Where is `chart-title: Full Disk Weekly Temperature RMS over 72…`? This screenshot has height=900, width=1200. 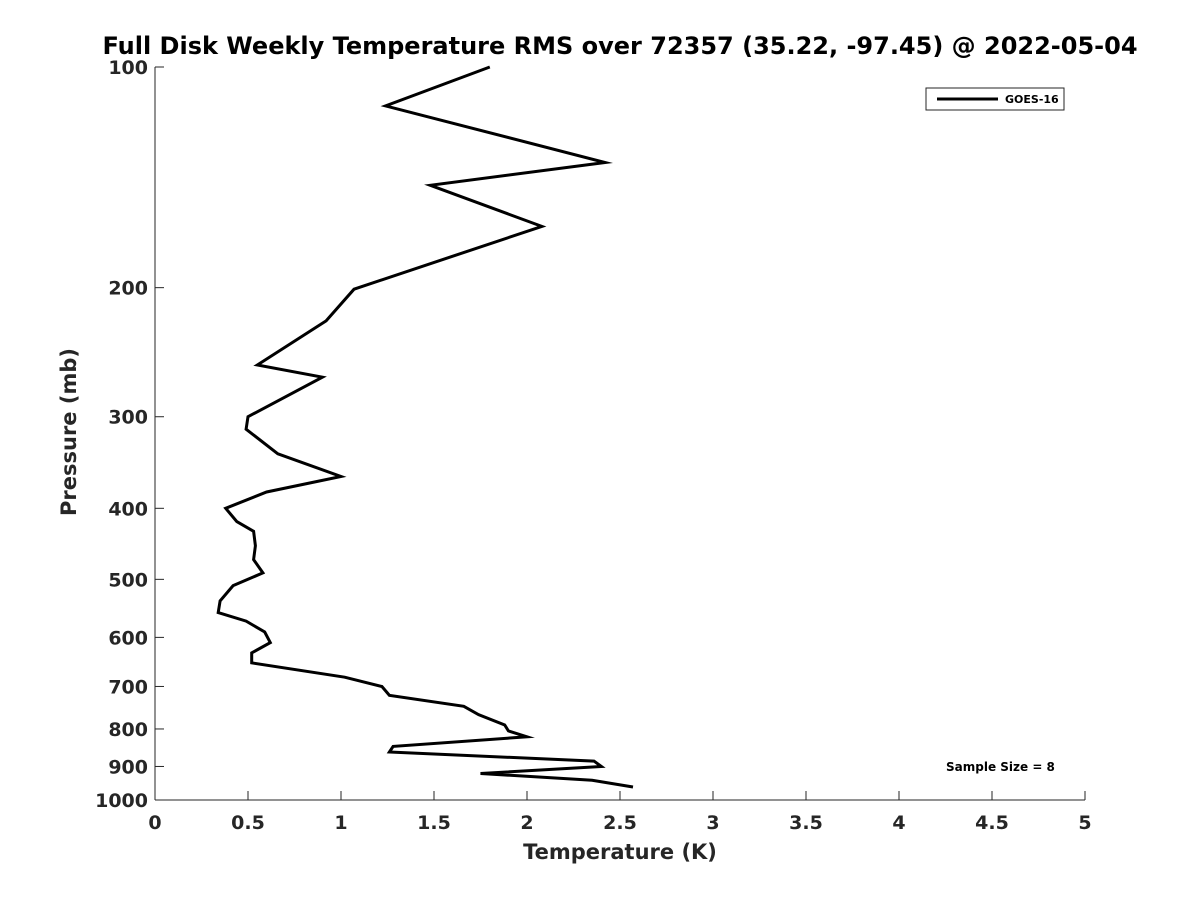 chart-title: Full Disk Weekly Temperature RMS over 72… is located at coordinates (619, 46).